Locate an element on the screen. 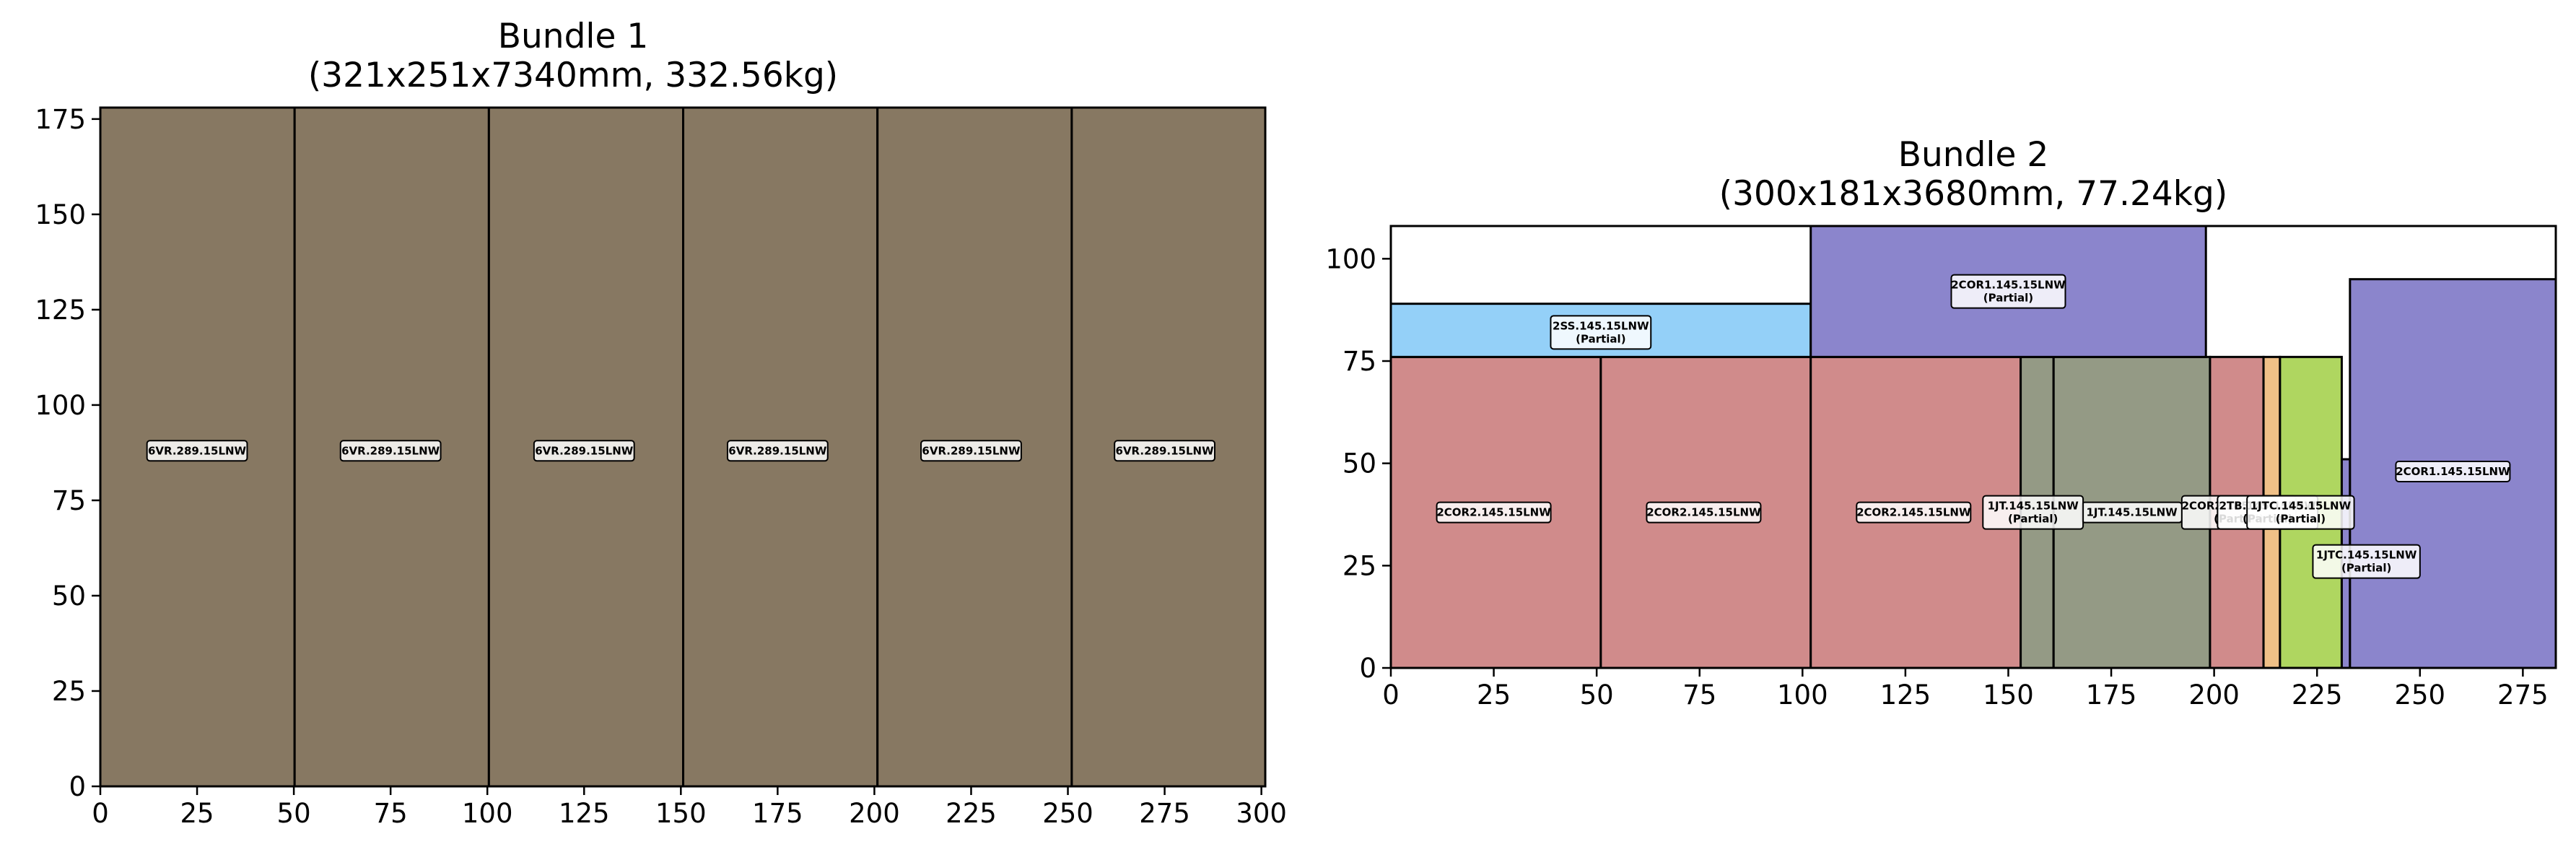 This screenshot has height=860, width=2576. x-tick-label-300: 300 is located at coordinates (1261, 813).